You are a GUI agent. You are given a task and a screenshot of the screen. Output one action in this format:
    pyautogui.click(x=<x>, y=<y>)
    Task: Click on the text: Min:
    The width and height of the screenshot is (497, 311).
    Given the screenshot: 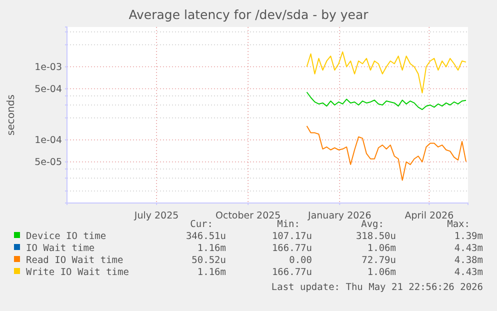 What is the action you would take?
    pyautogui.click(x=288, y=224)
    